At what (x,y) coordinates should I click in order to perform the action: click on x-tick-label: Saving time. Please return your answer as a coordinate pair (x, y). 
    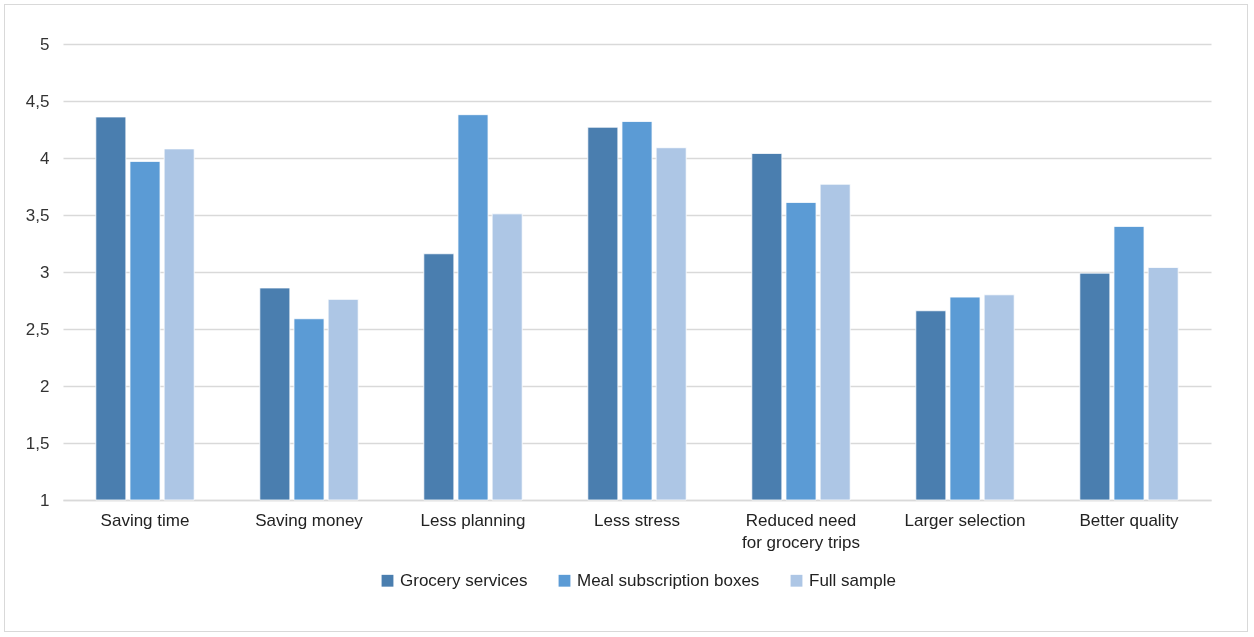
    Looking at the image, I should click on (145, 520).